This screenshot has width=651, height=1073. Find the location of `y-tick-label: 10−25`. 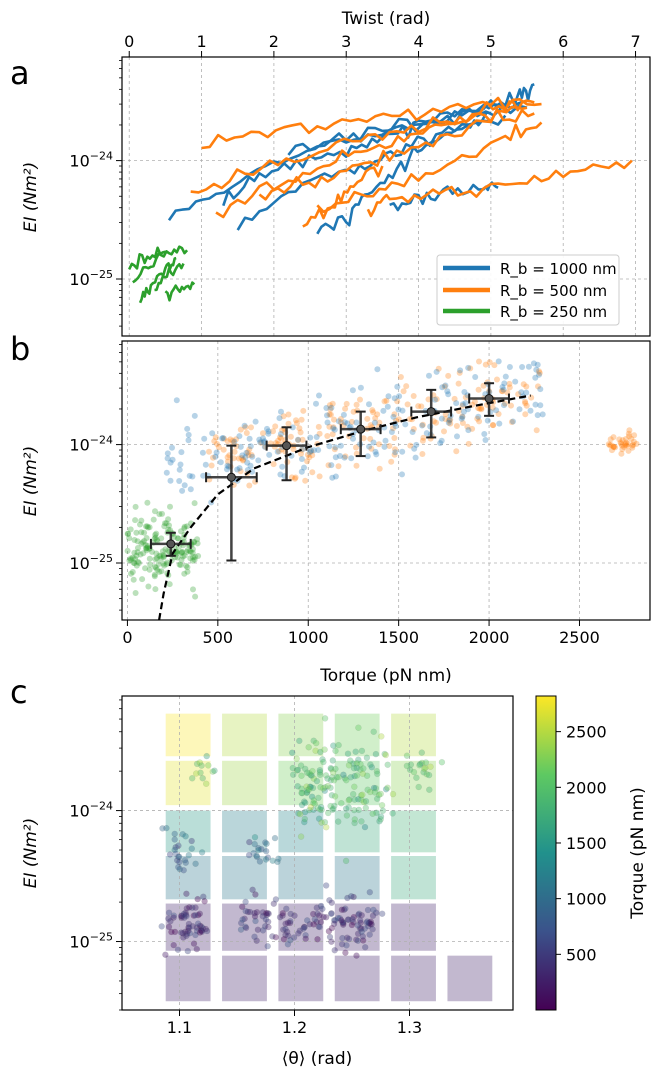

y-tick-label: 10−25 is located at coordinates (91, 562).